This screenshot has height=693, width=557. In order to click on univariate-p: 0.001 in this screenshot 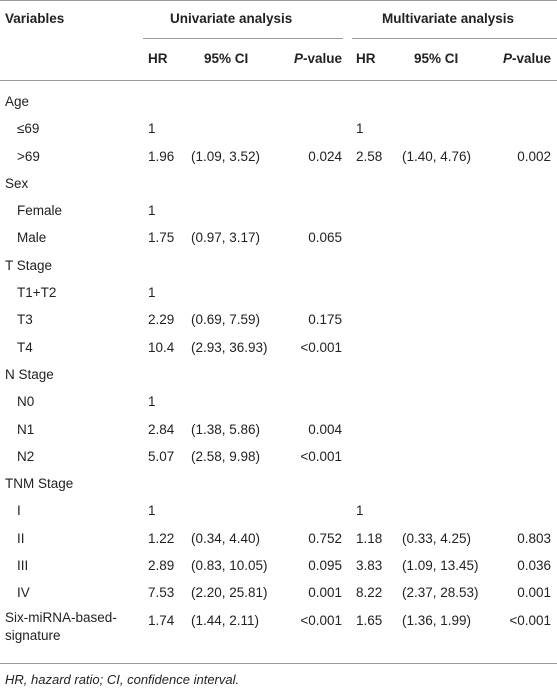, I will do `click(325, 593)`.